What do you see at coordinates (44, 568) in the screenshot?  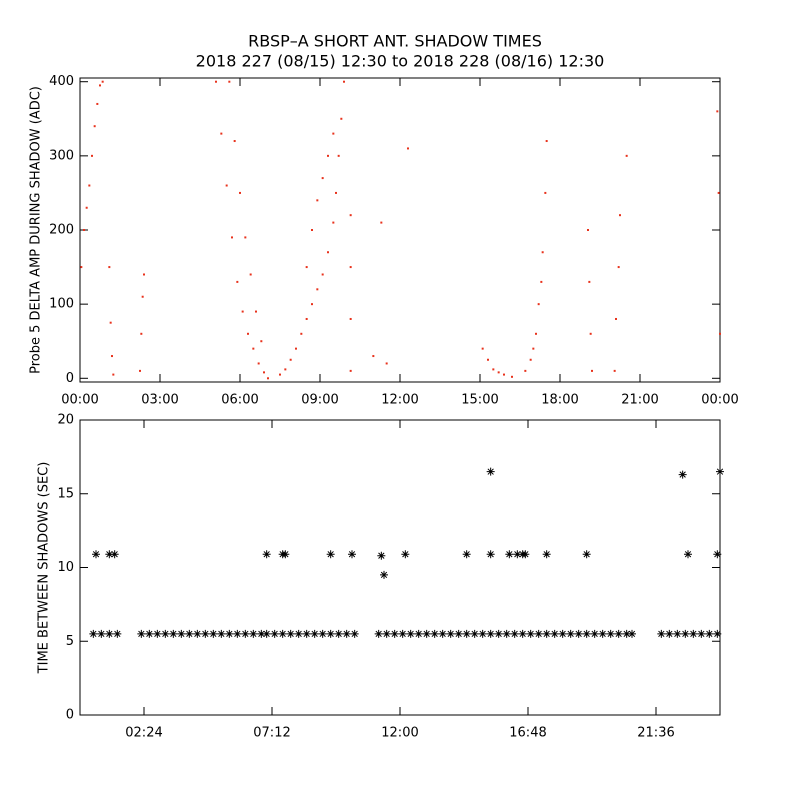 I see `y-axis-label: TIME BETWEEN SHADOWS (SEC)` at bounding box center [44, 568].